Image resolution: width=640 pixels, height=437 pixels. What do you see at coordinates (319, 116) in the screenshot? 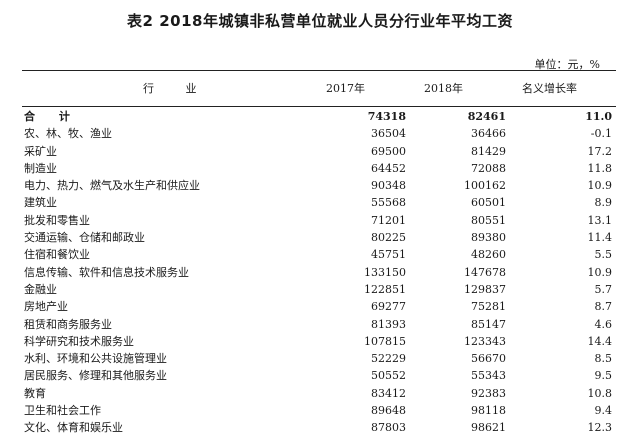
I see `table-row-total: 合 计 74318 82461 11.0` at bounding box center [319, 116].